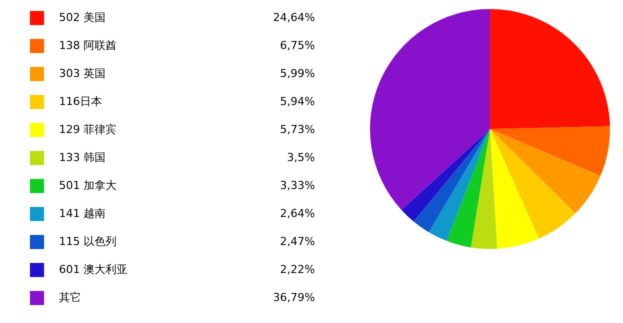  I want to click on data-label: 5,99%, so click(297, 73).